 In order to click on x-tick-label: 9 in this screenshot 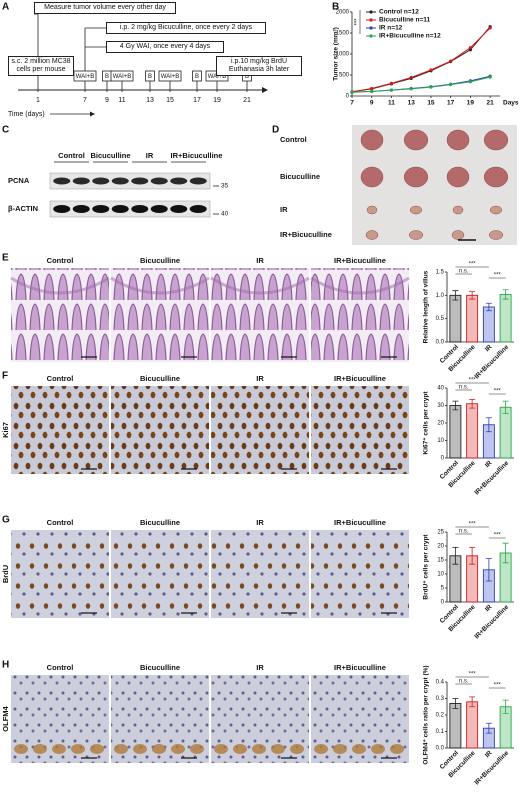, I will do `click(372, 103)`.